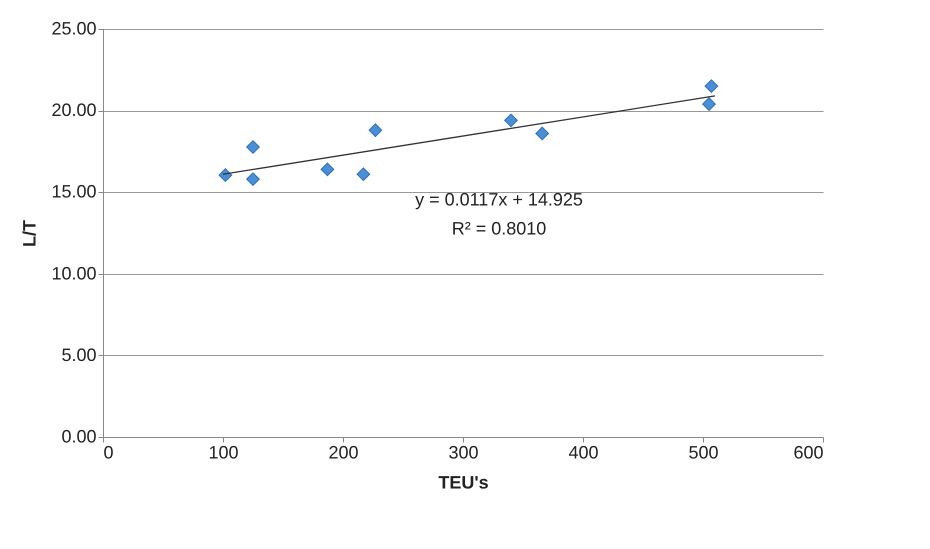 The height and width of the screenshot is (549, 930). Describe the element at coordinates (78, 354) in the screenshot. I see `y-tick-label: 5.00` at that location.